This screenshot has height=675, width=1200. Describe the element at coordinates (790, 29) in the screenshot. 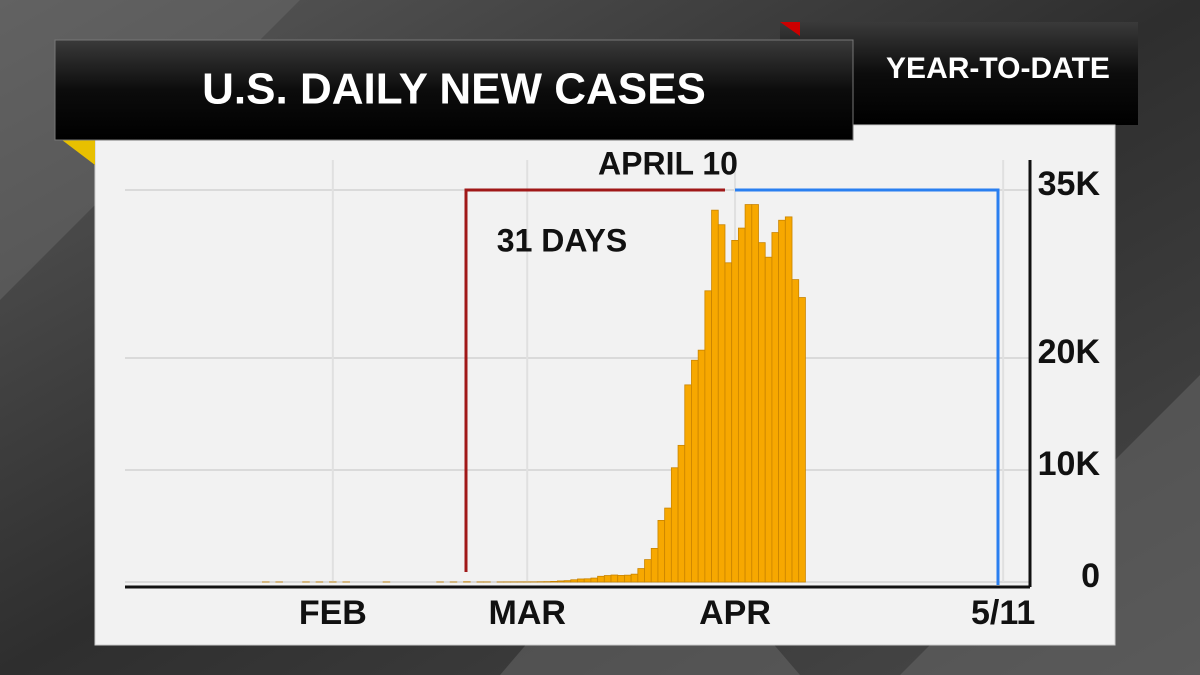

I see `tab-accent` at that location.